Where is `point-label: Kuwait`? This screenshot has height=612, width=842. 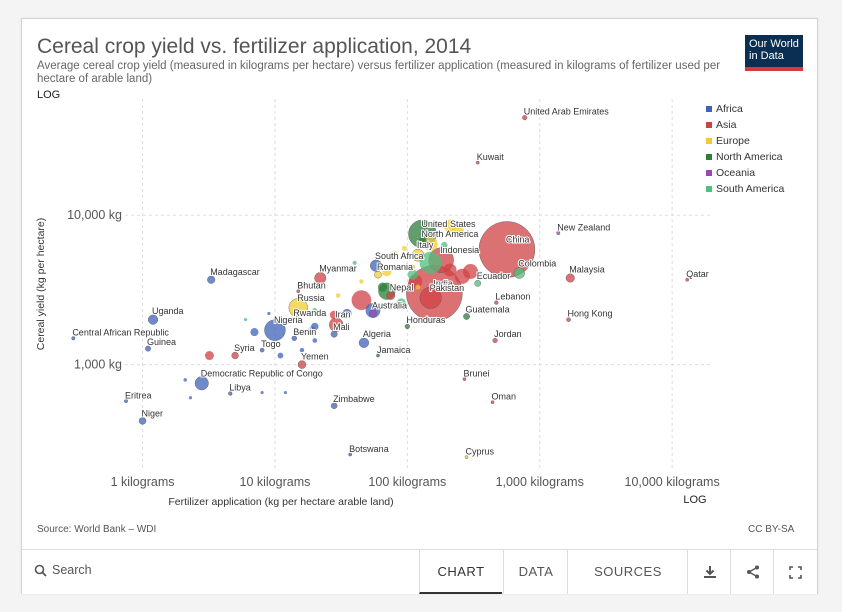 point-label: Kuwait is located at coordinates (491, 157).